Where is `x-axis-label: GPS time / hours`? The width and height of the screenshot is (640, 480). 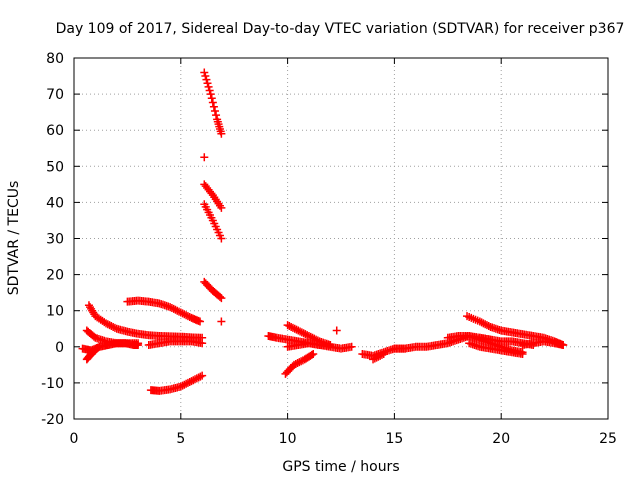 x-axis-label: GPS time / hours is located at coordinates (340, 467).